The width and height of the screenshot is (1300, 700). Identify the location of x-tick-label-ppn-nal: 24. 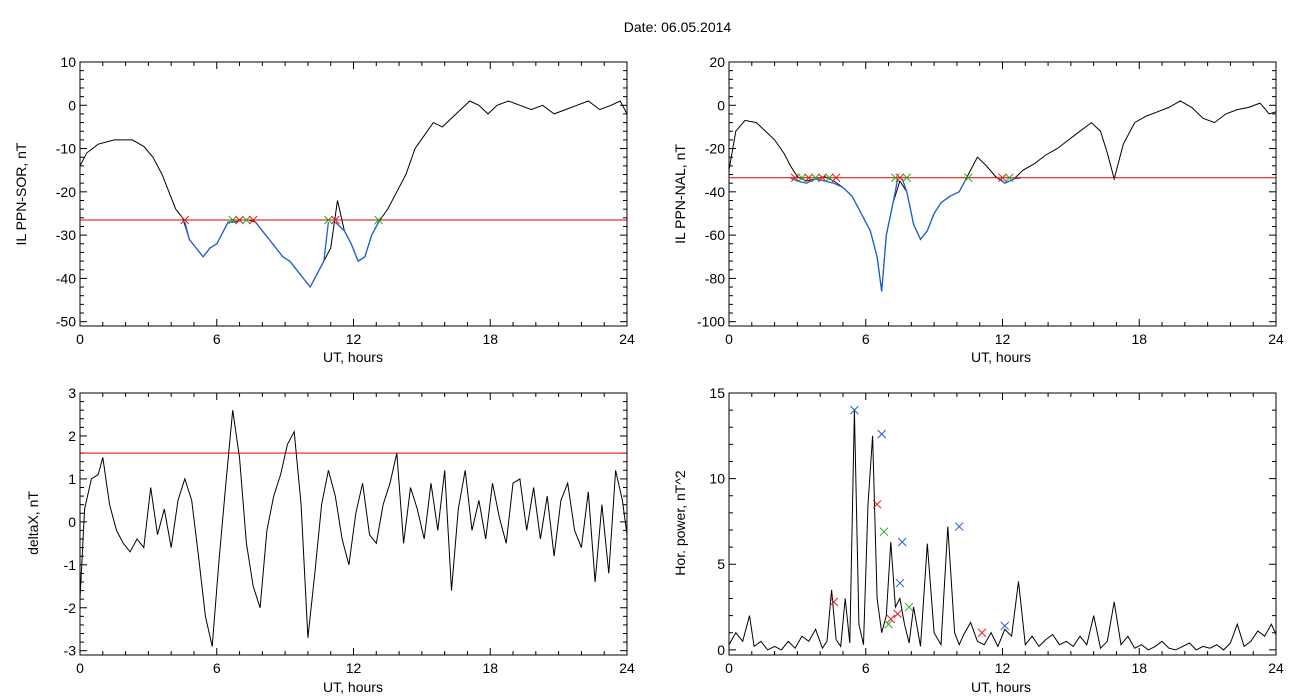
(1276, 339).